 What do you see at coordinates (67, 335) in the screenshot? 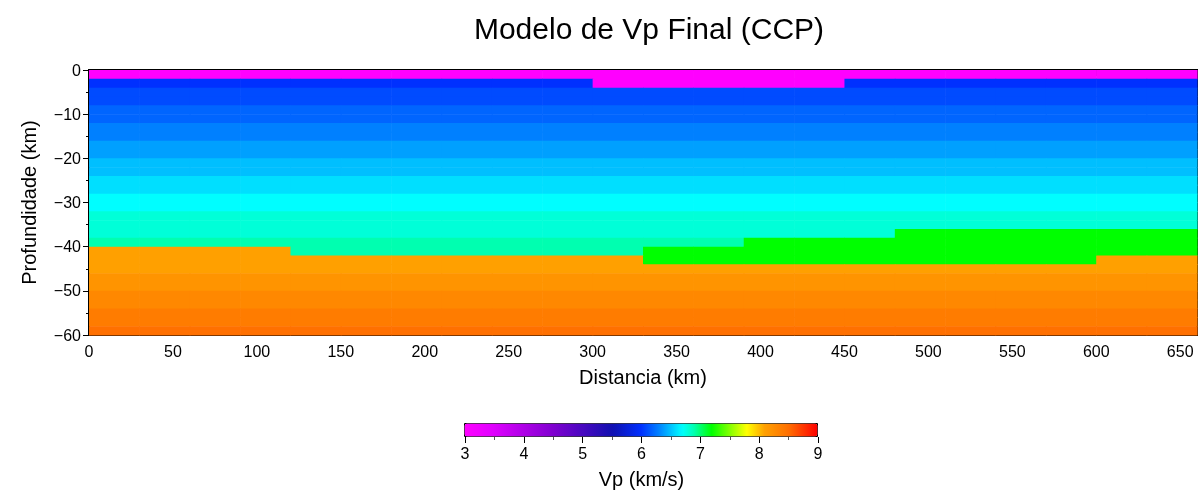
I see `y-tick-label: −60` at bounding box center [67, 335].